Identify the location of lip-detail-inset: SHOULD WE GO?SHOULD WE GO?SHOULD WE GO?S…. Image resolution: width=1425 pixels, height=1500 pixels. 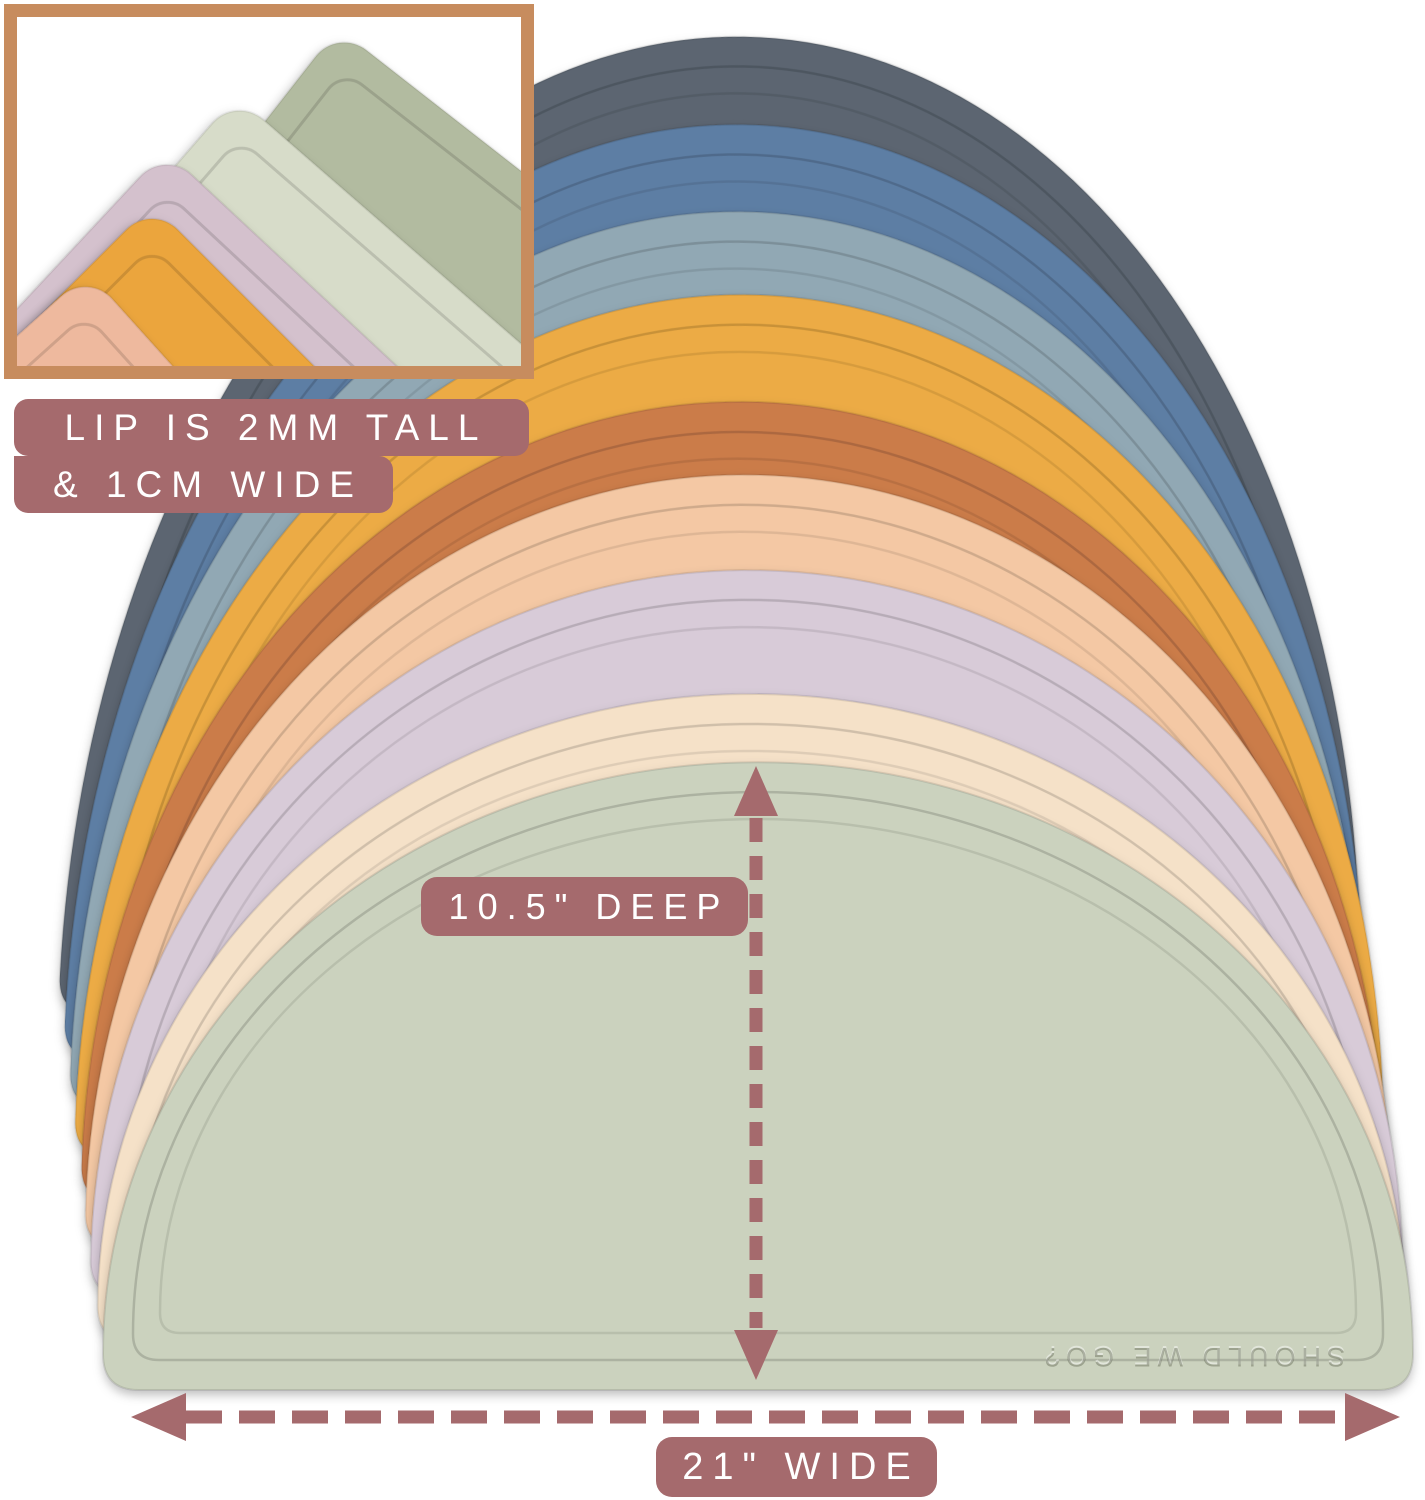
(269, 191).